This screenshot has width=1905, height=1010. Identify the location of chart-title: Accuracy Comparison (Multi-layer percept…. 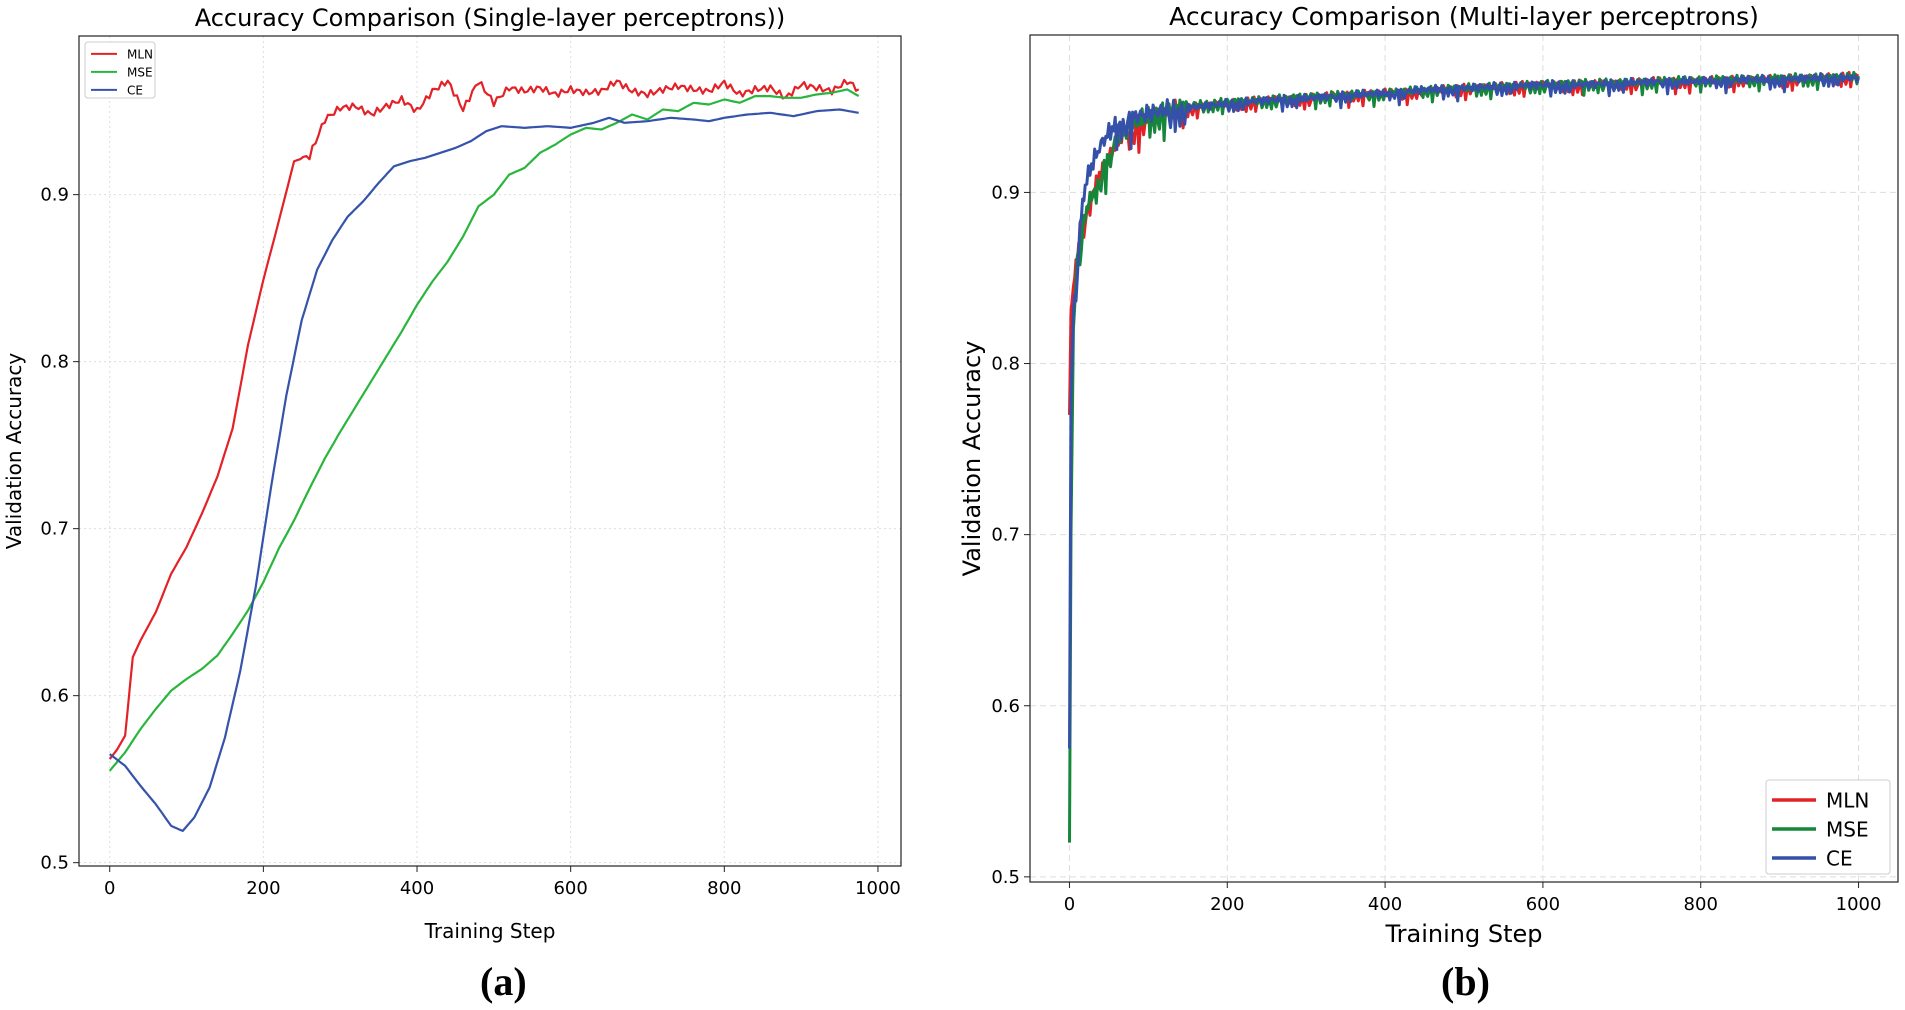
(1464, 16).